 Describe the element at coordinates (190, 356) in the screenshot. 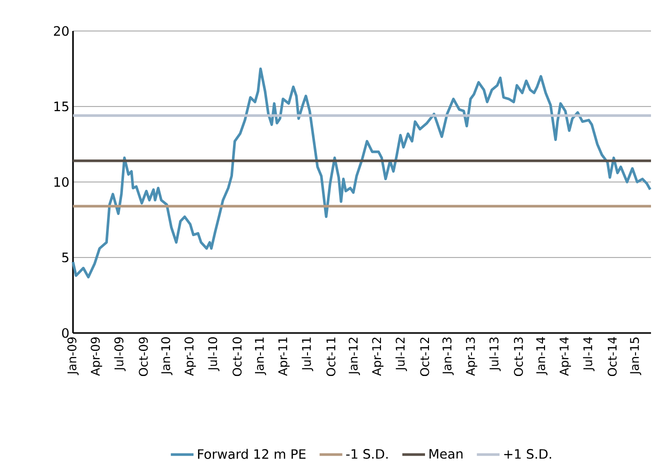

I see `x-tick-label: Apr-10` at that location.